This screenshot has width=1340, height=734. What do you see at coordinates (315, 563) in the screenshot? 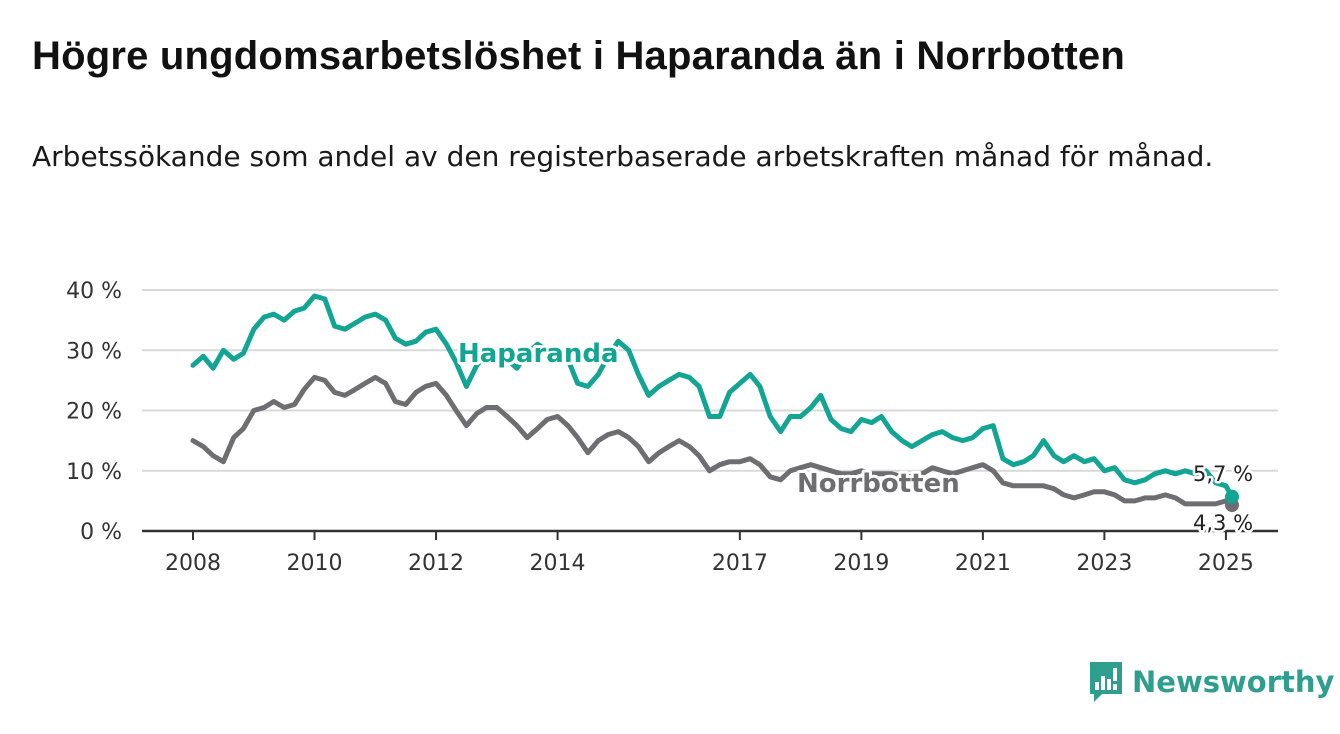
I see `x-tick-label: 2010` at bounding box center [315, 563].